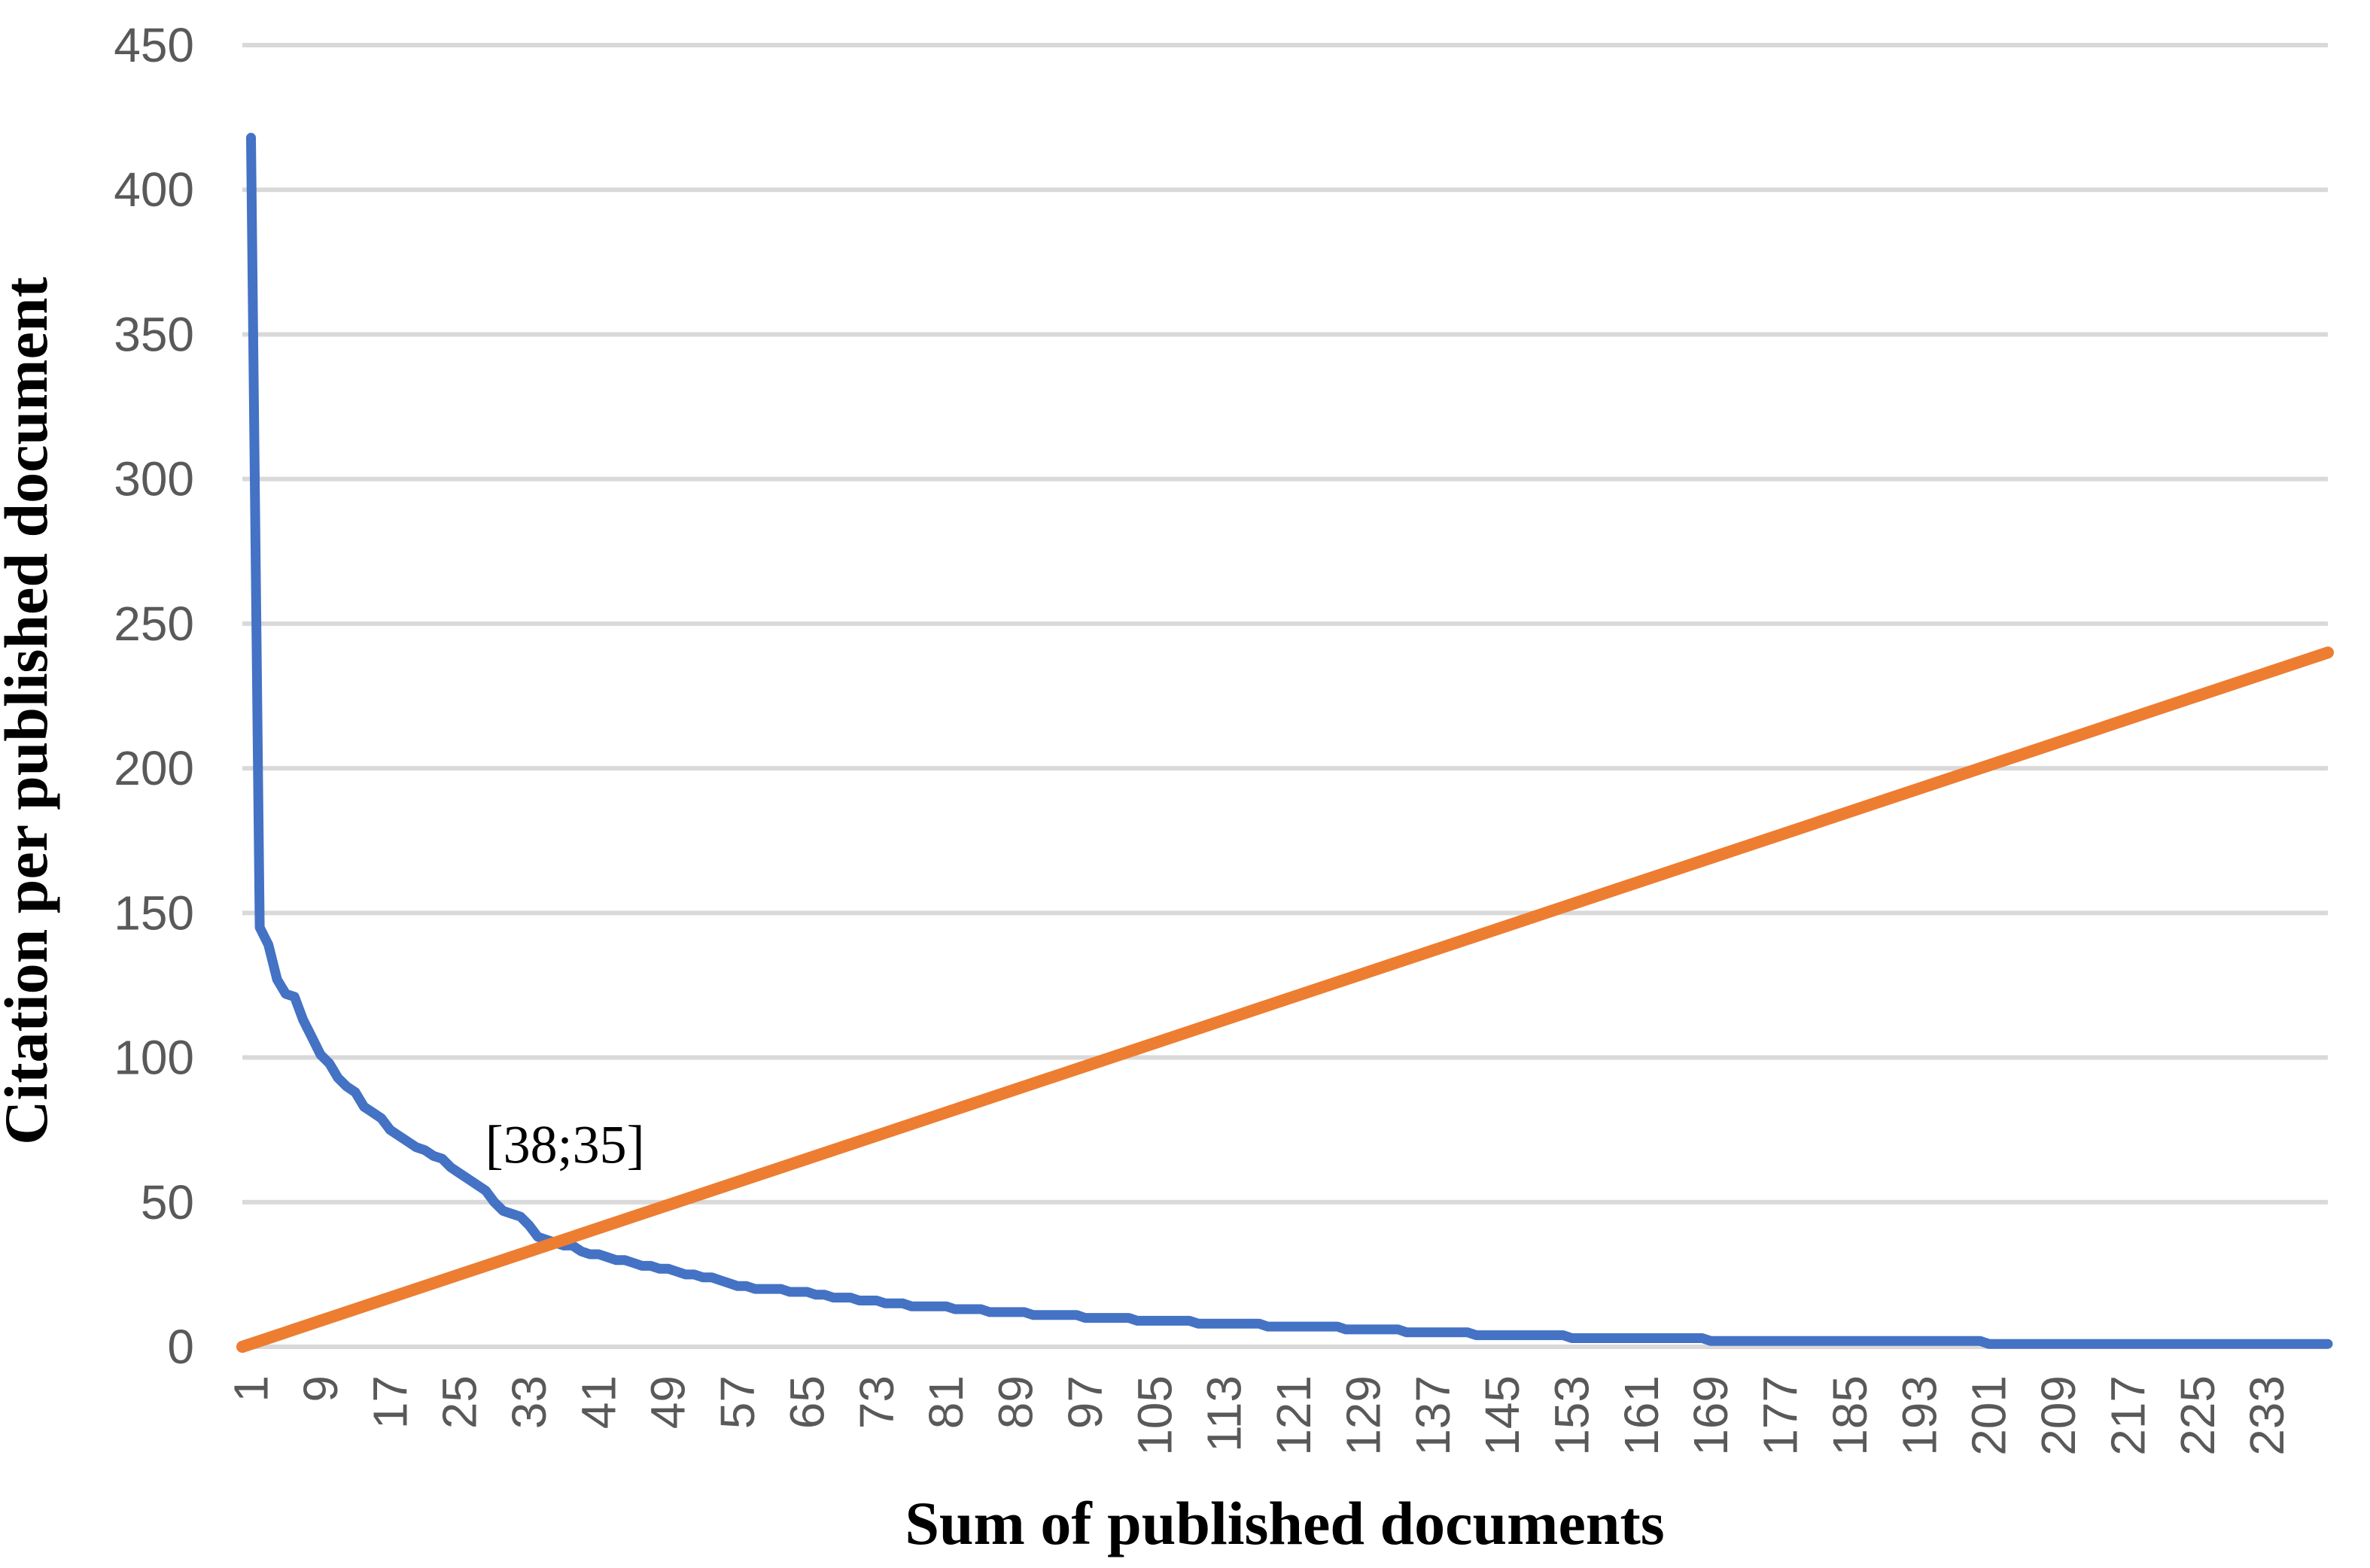 The image size is (2370, 1568). Describe the element at coordinates (154, 913) in the screenshot. I see `y-tick-label: 150` at that location.